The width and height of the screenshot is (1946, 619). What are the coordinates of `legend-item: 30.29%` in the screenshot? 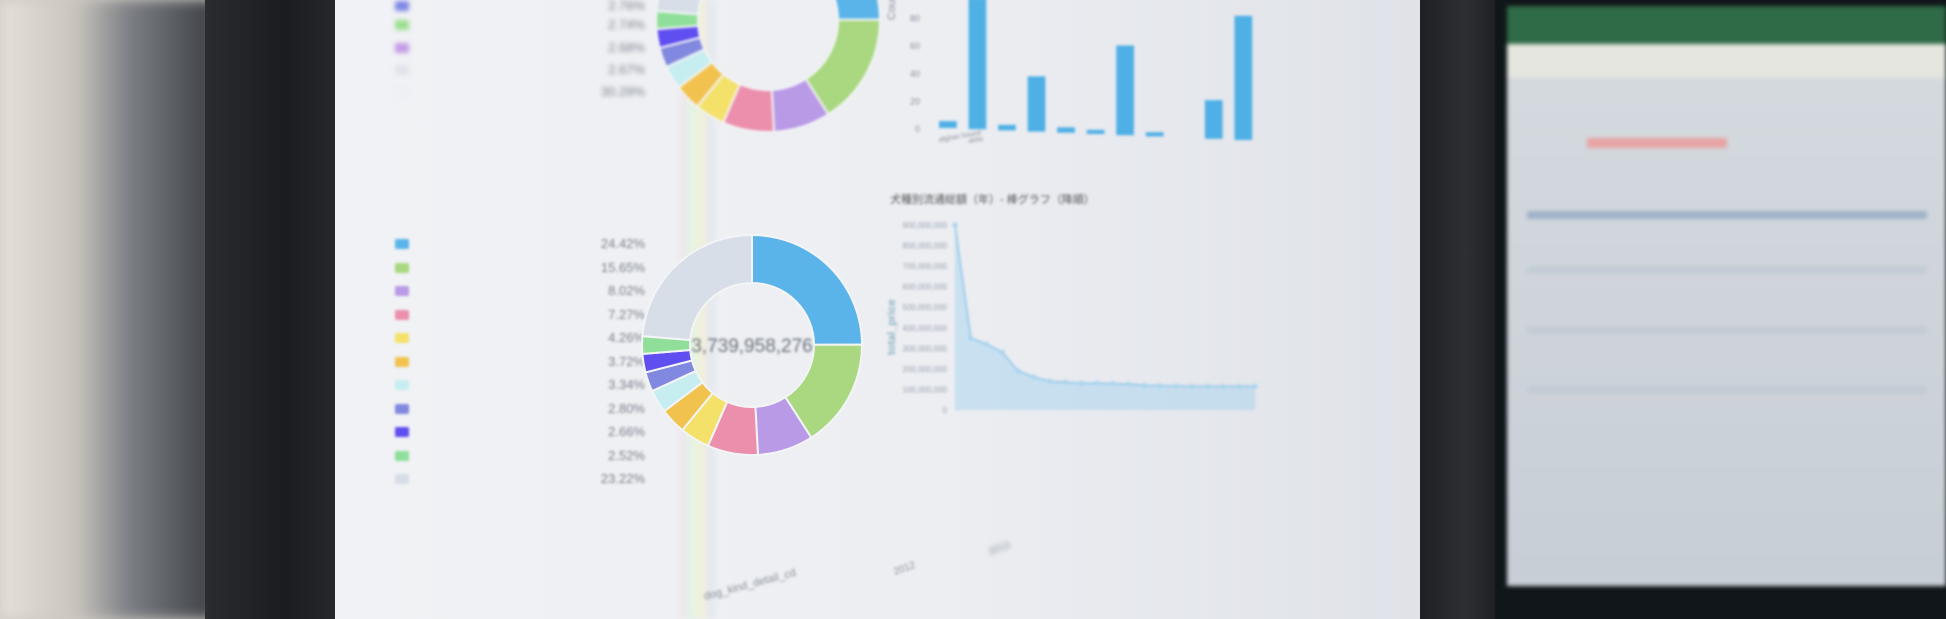 It's located at (520, 93).